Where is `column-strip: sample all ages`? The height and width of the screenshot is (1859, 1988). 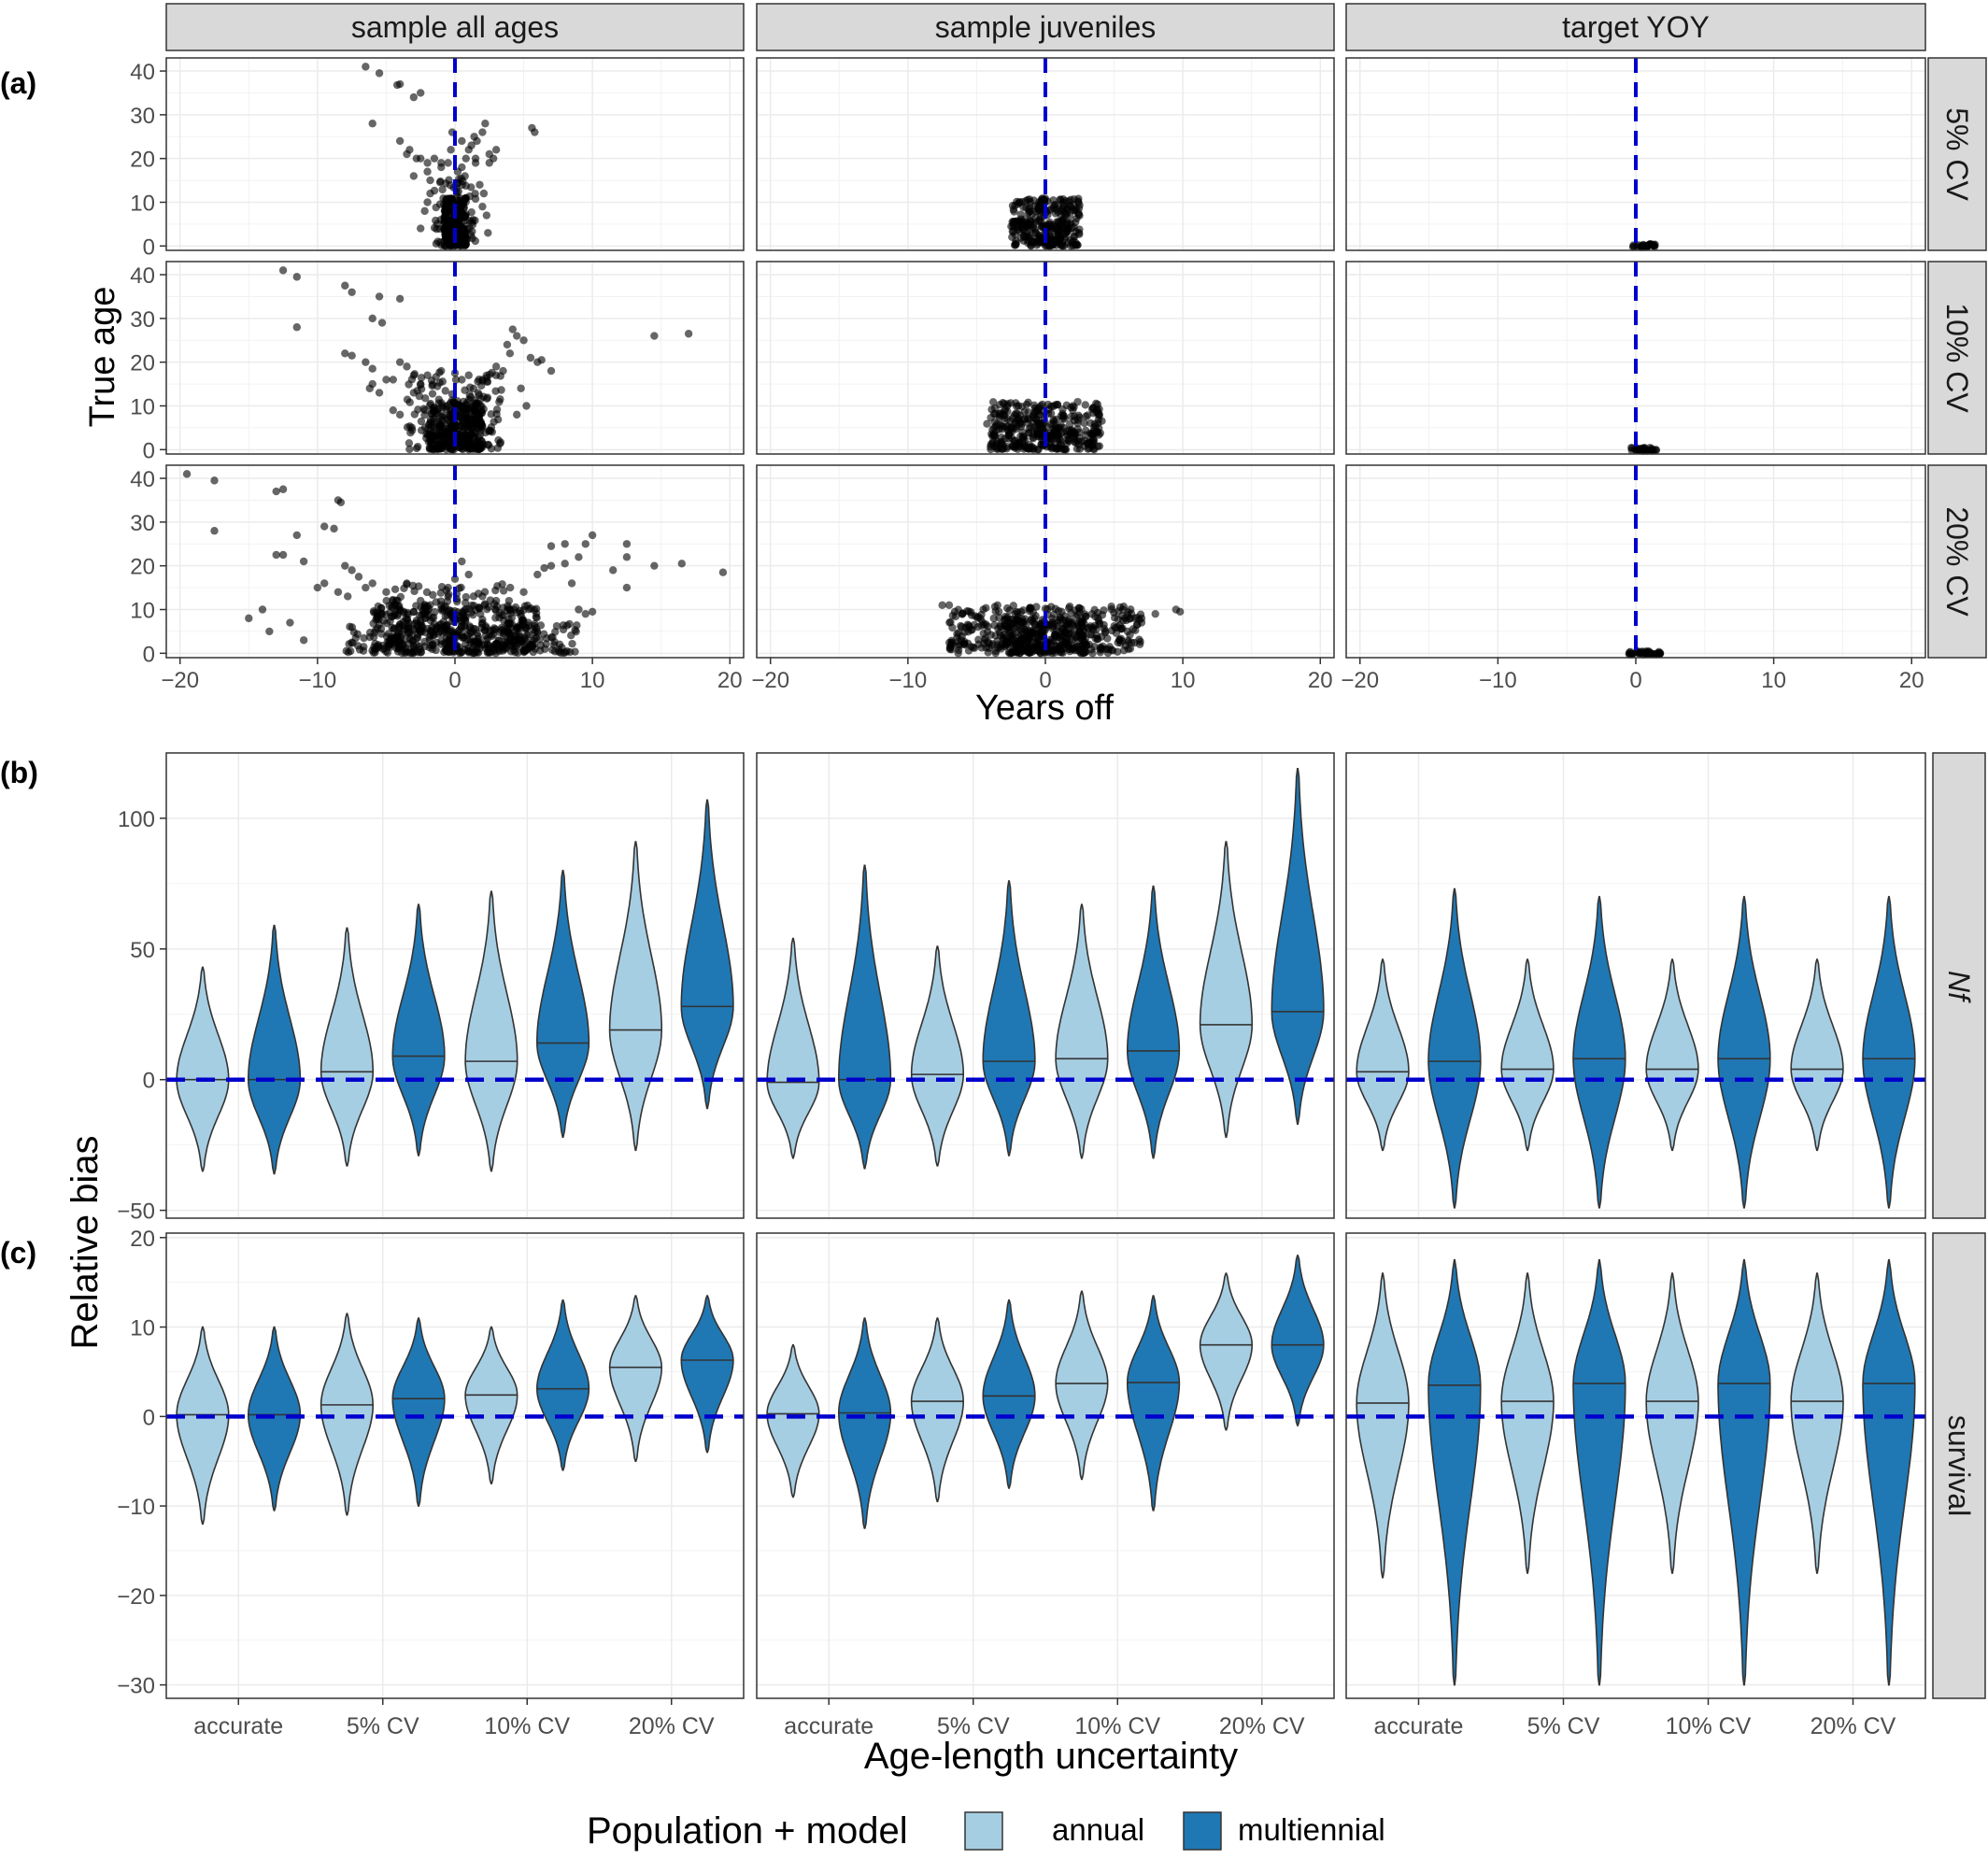
column-strip: sample all ages is located at coordinates (455, 27).